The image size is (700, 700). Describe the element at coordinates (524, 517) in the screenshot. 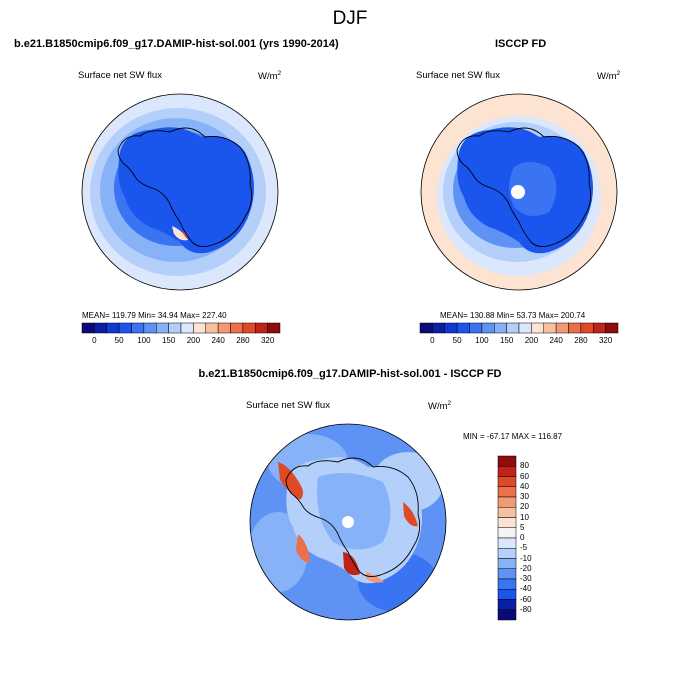

I see `colorbar-tick-label: 10` at that location.